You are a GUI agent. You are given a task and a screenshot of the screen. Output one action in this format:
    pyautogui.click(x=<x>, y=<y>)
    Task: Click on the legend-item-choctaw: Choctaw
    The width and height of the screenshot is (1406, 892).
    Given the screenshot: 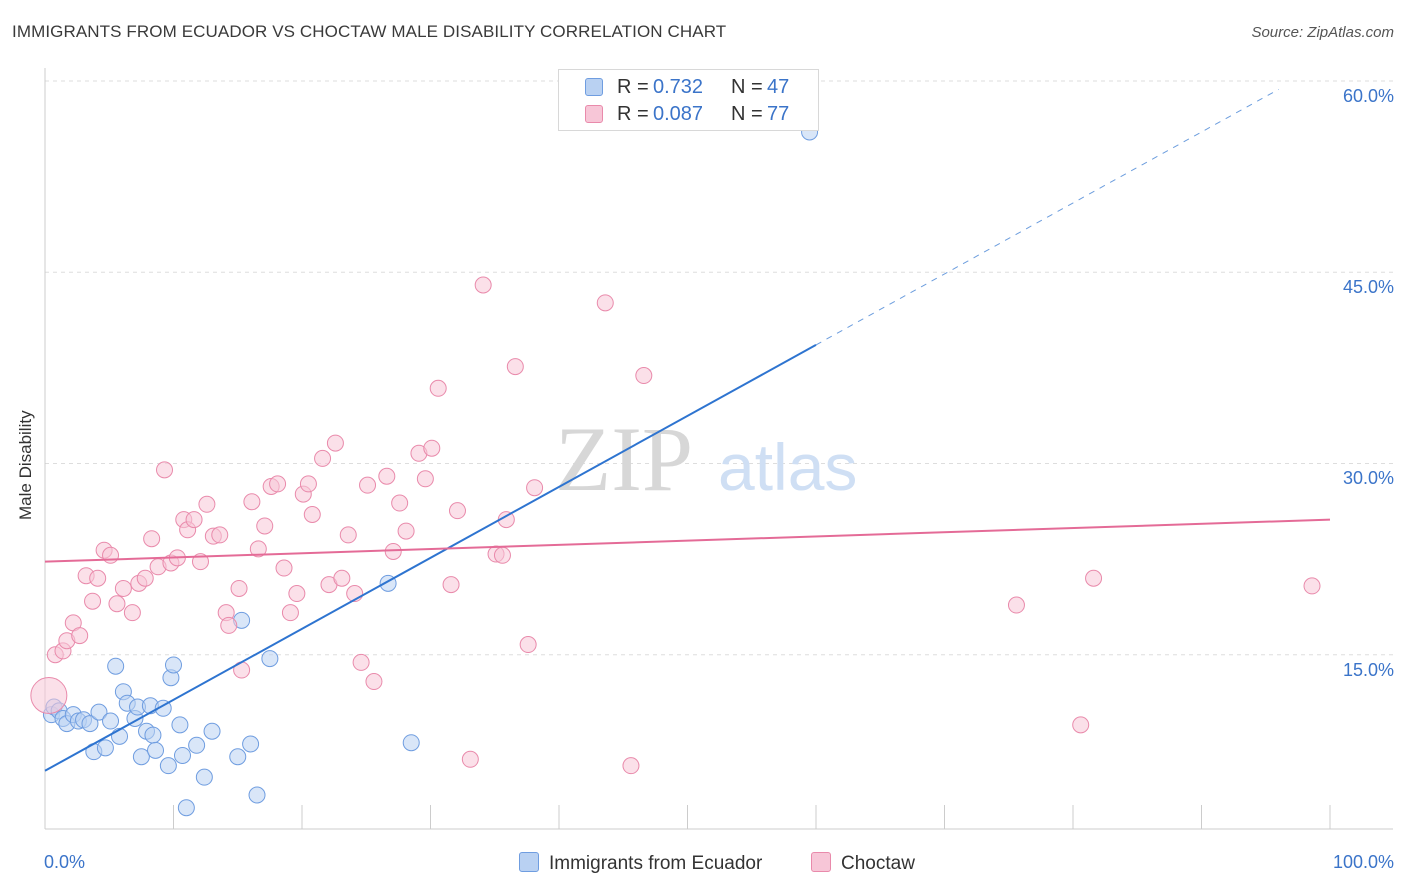 What is the action you would take?
    pyautogui.click(x=863, y=863)
    